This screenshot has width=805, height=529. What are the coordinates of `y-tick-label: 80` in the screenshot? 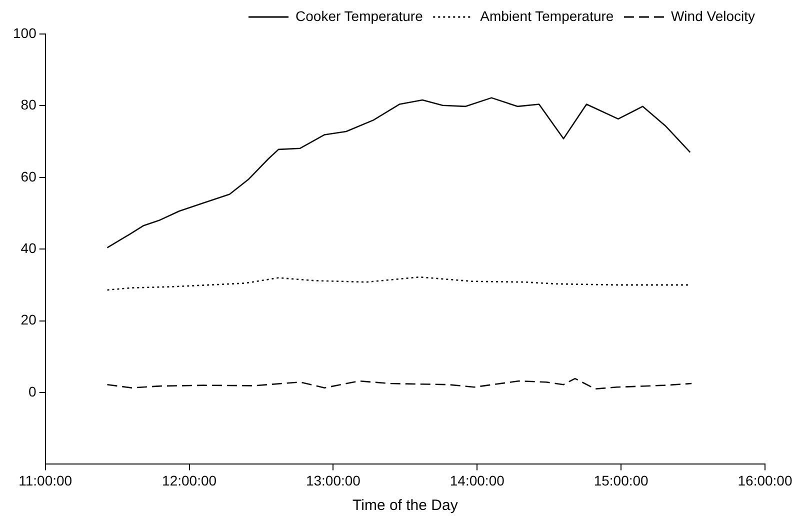 It's located at (28, 104).